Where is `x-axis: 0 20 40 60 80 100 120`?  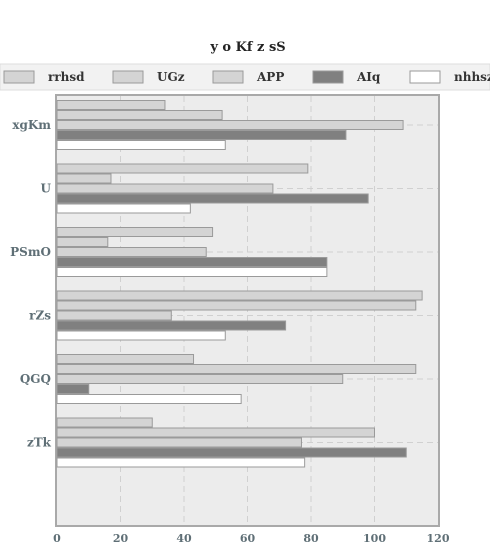
x-axis: 0 20 40 60 80 100 120 is located at coordinates (251, 538).